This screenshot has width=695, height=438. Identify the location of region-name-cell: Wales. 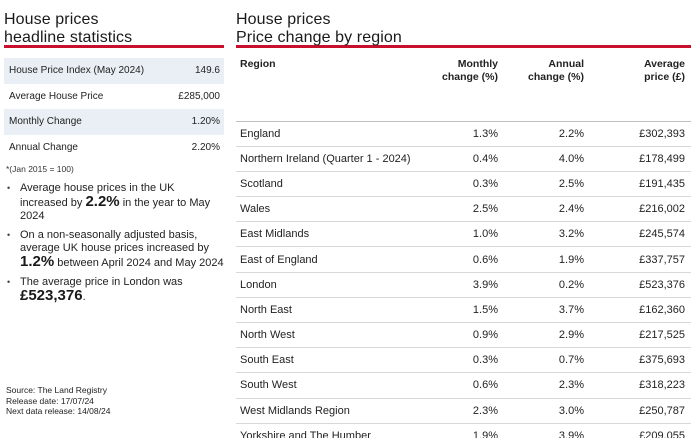
(331, 209).